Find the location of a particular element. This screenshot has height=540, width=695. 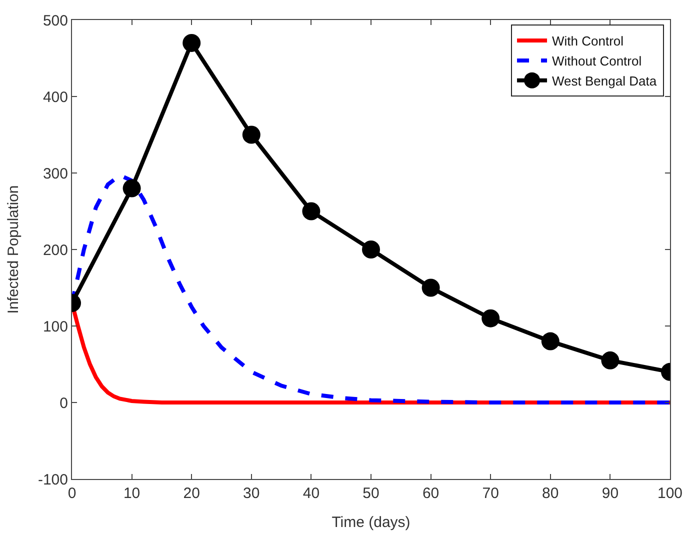

x-axis-title: Time (days) is located at coordinates (371, 522).